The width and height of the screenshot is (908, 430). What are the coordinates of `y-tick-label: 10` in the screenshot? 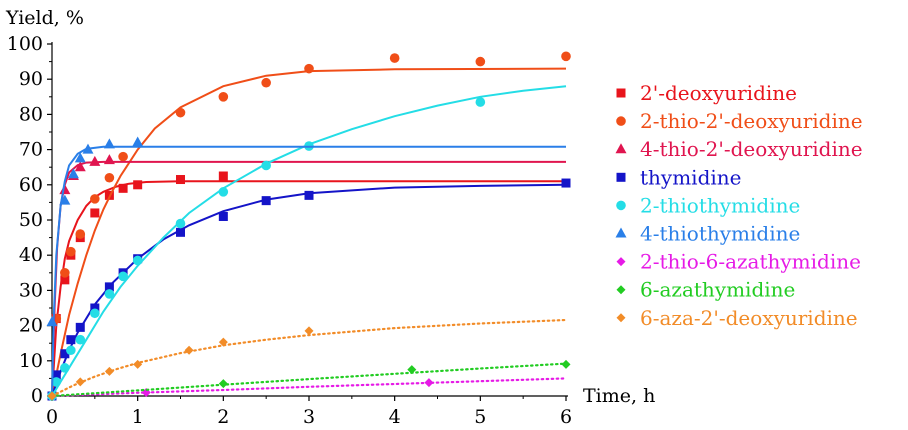 It's located at (31, 361).